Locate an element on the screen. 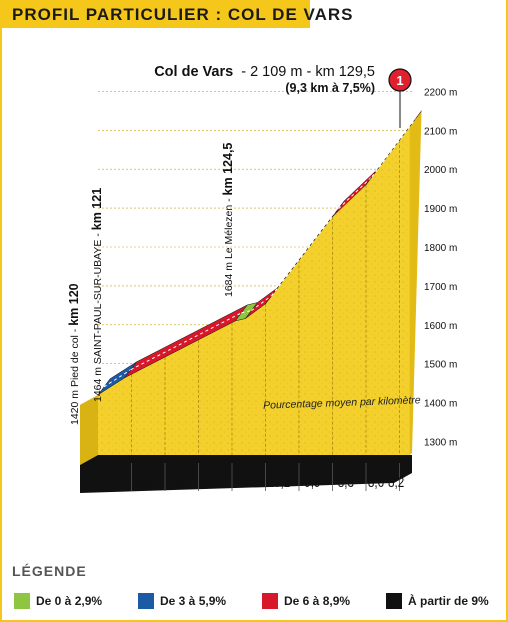 Image resolution: width=508 pixels, height=622 pixels. altitude-tick-label: 1700 m is located at coordinates (440, 287).